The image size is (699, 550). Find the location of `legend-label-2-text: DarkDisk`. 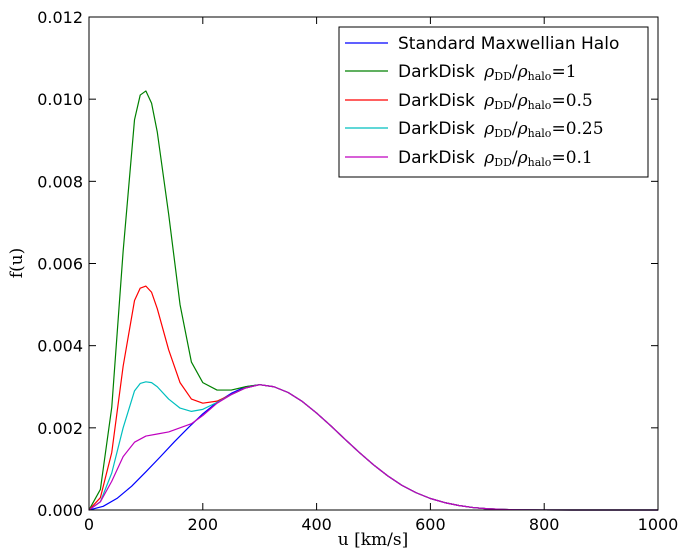

legend-label-2-text: DarkDisk is located at coordinates (436, 101).